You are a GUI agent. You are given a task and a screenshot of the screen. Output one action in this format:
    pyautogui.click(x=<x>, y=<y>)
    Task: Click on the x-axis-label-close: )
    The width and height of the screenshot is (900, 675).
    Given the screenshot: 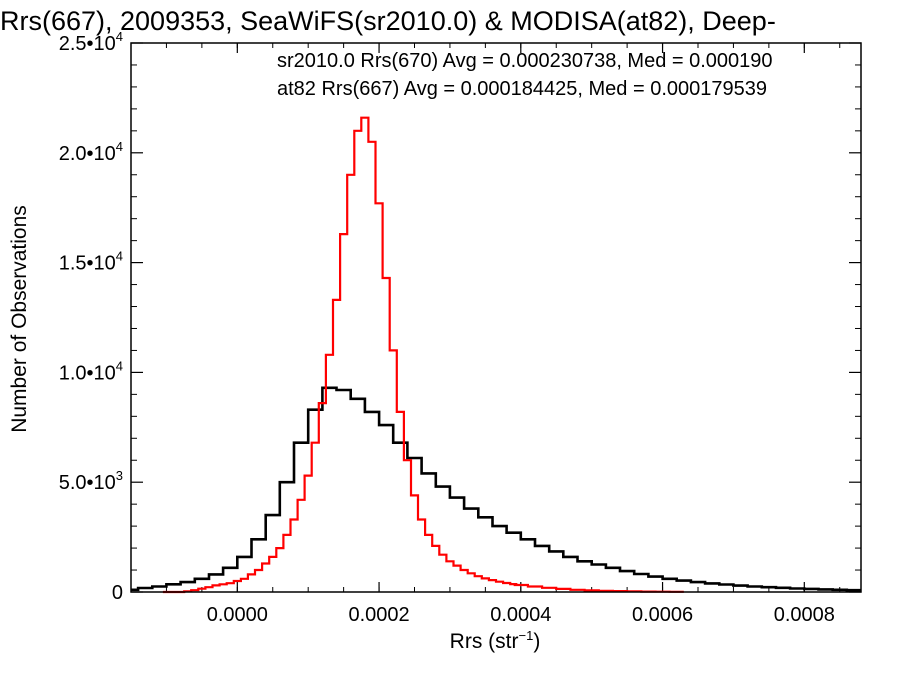 What is the action you would take?
    pyautogui.click(x=537, y=641)
    